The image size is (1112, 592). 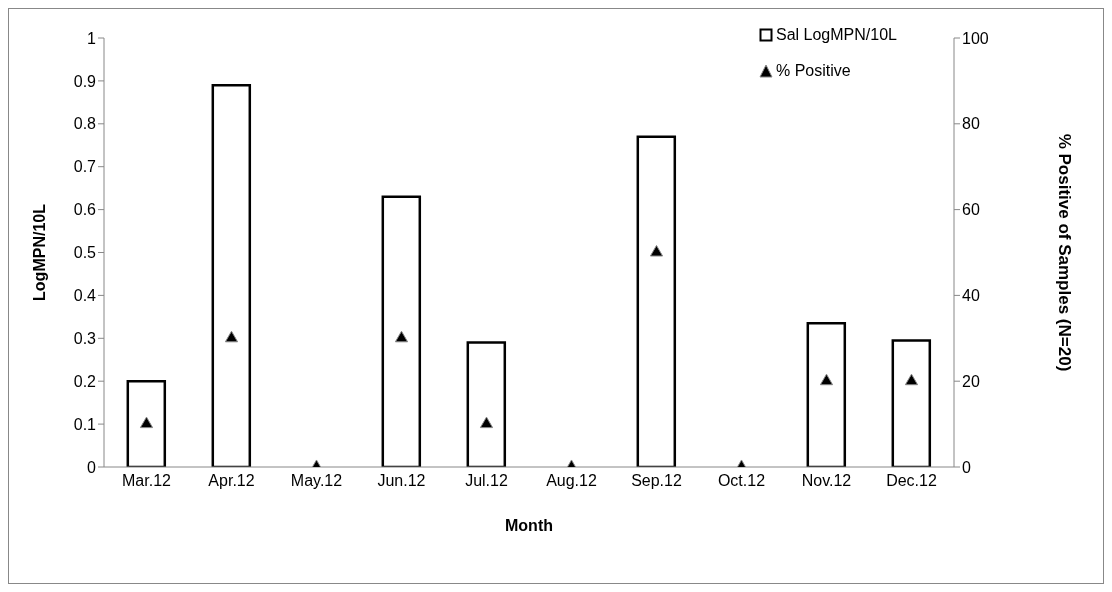 I want to click on x-tick-label: Mar.12, so click(x=147, y=481).